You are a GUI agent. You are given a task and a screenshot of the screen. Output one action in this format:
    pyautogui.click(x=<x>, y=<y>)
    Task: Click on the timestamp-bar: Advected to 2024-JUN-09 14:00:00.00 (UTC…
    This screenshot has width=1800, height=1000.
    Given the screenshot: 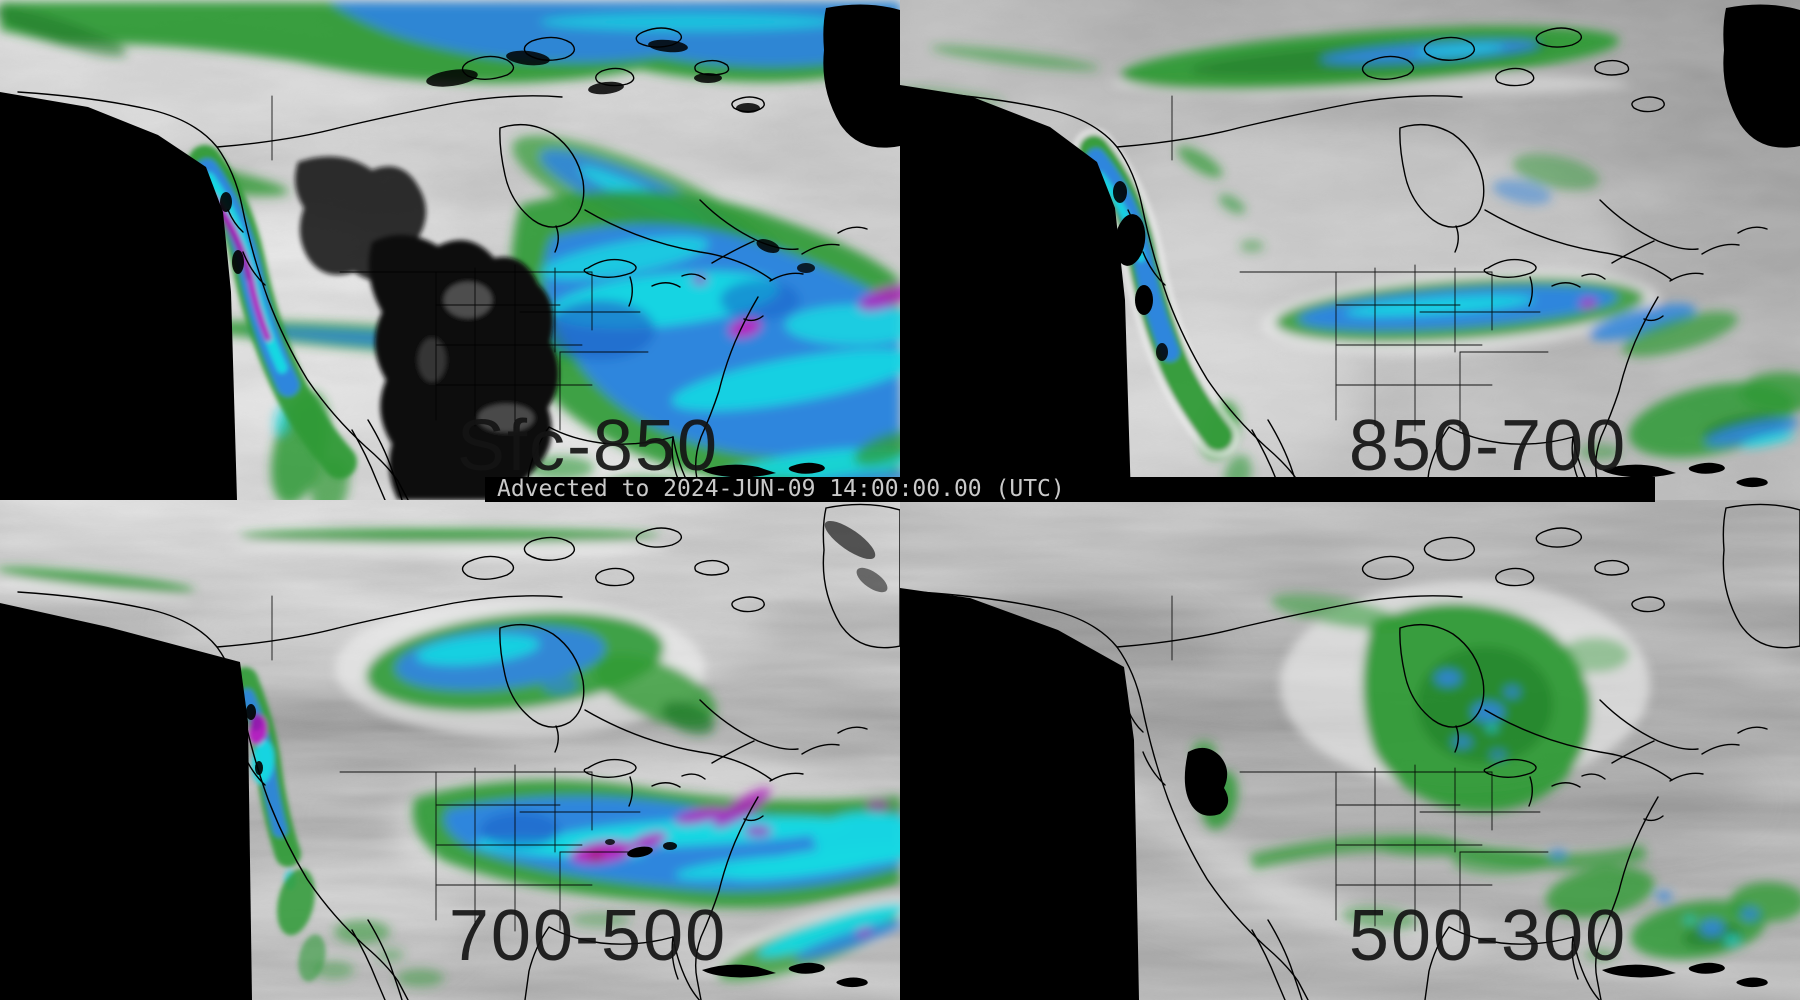 What is the action you would take?
    pyautogui.click(x=1070, y=489)
    